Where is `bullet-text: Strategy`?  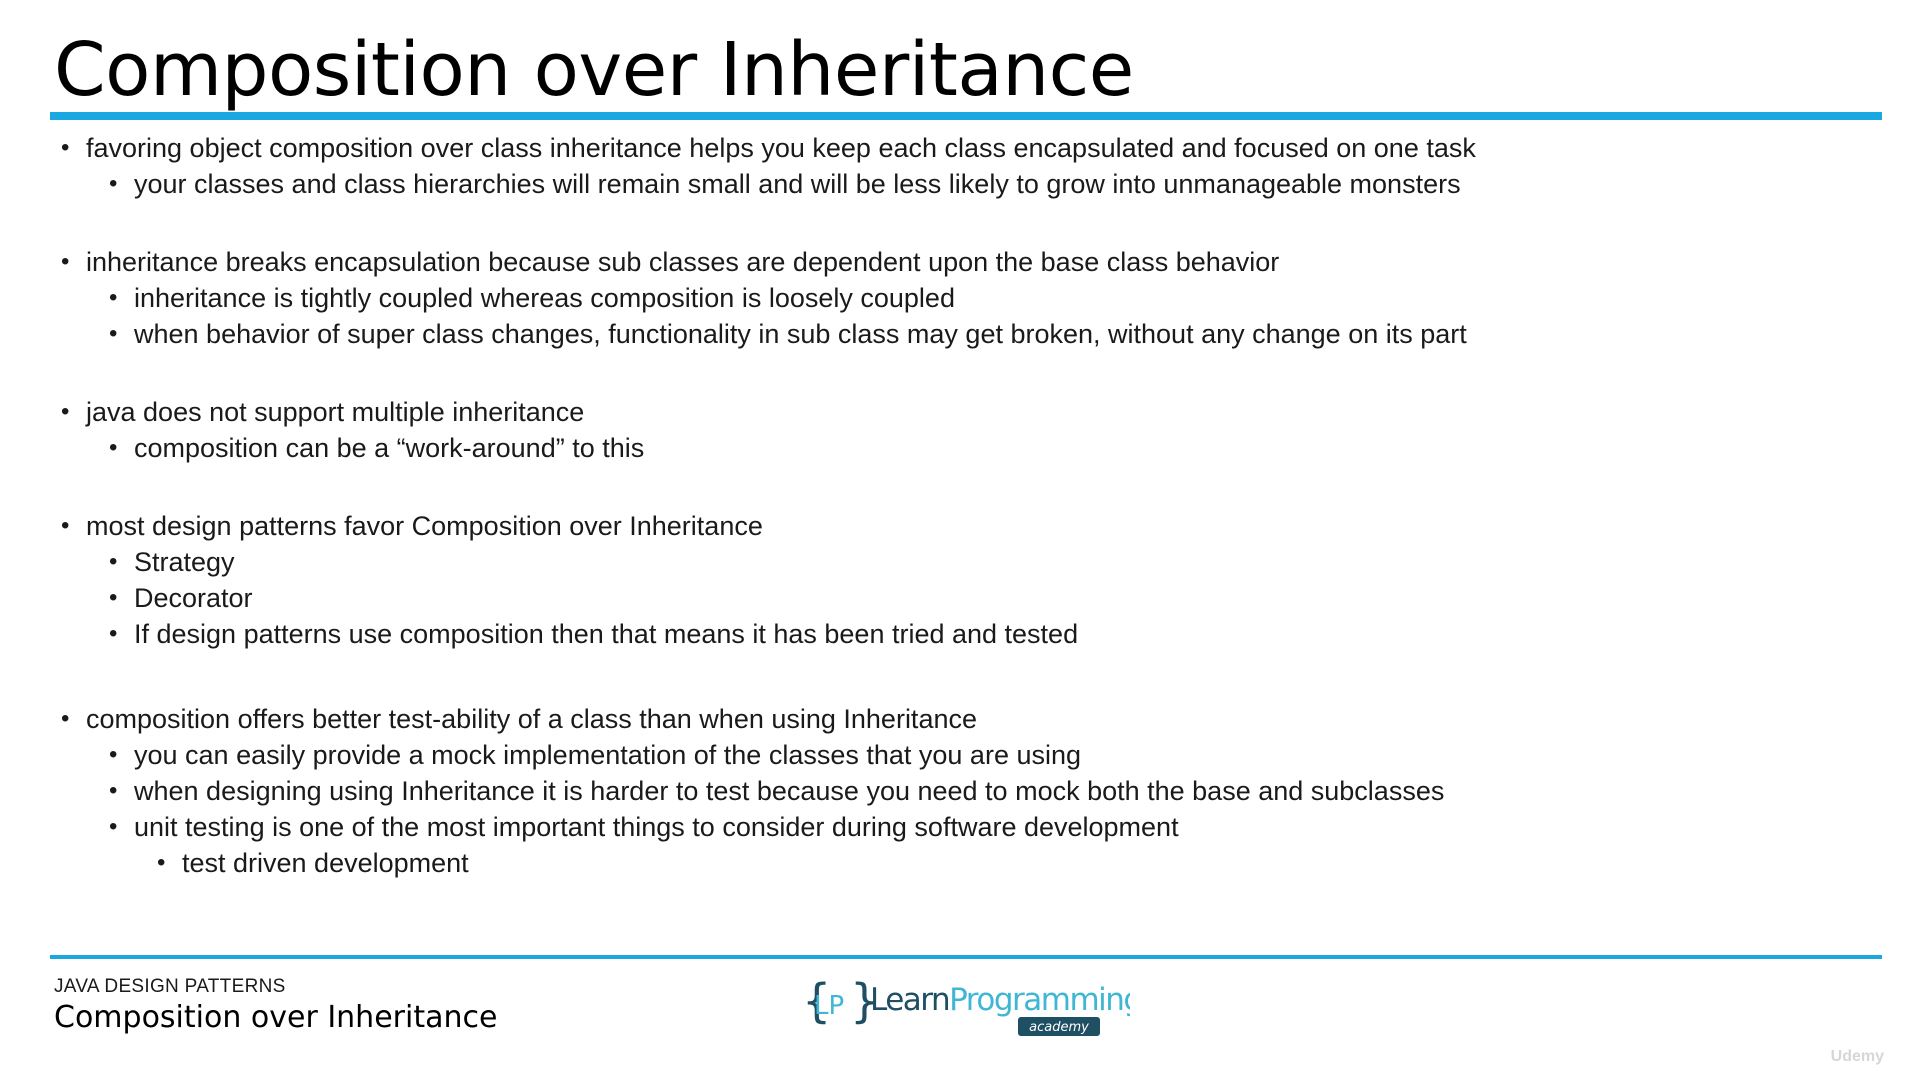 bullet-text: Strategy is located at coordinates (184, 562).